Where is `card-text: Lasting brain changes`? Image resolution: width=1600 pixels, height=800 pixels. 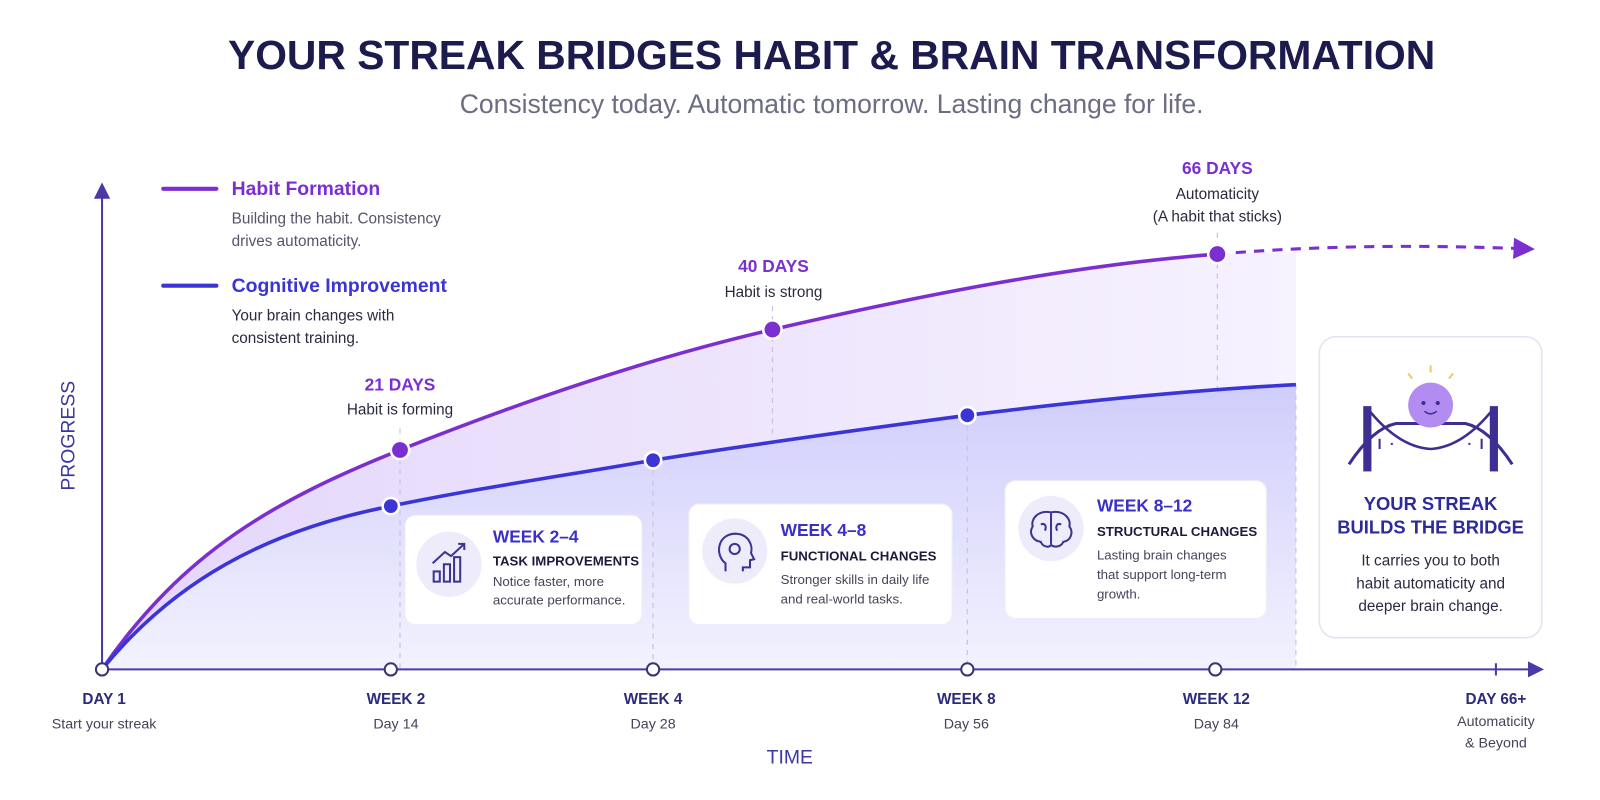 card-text: Lasting brain changes is located at coordinates (1162, 555).